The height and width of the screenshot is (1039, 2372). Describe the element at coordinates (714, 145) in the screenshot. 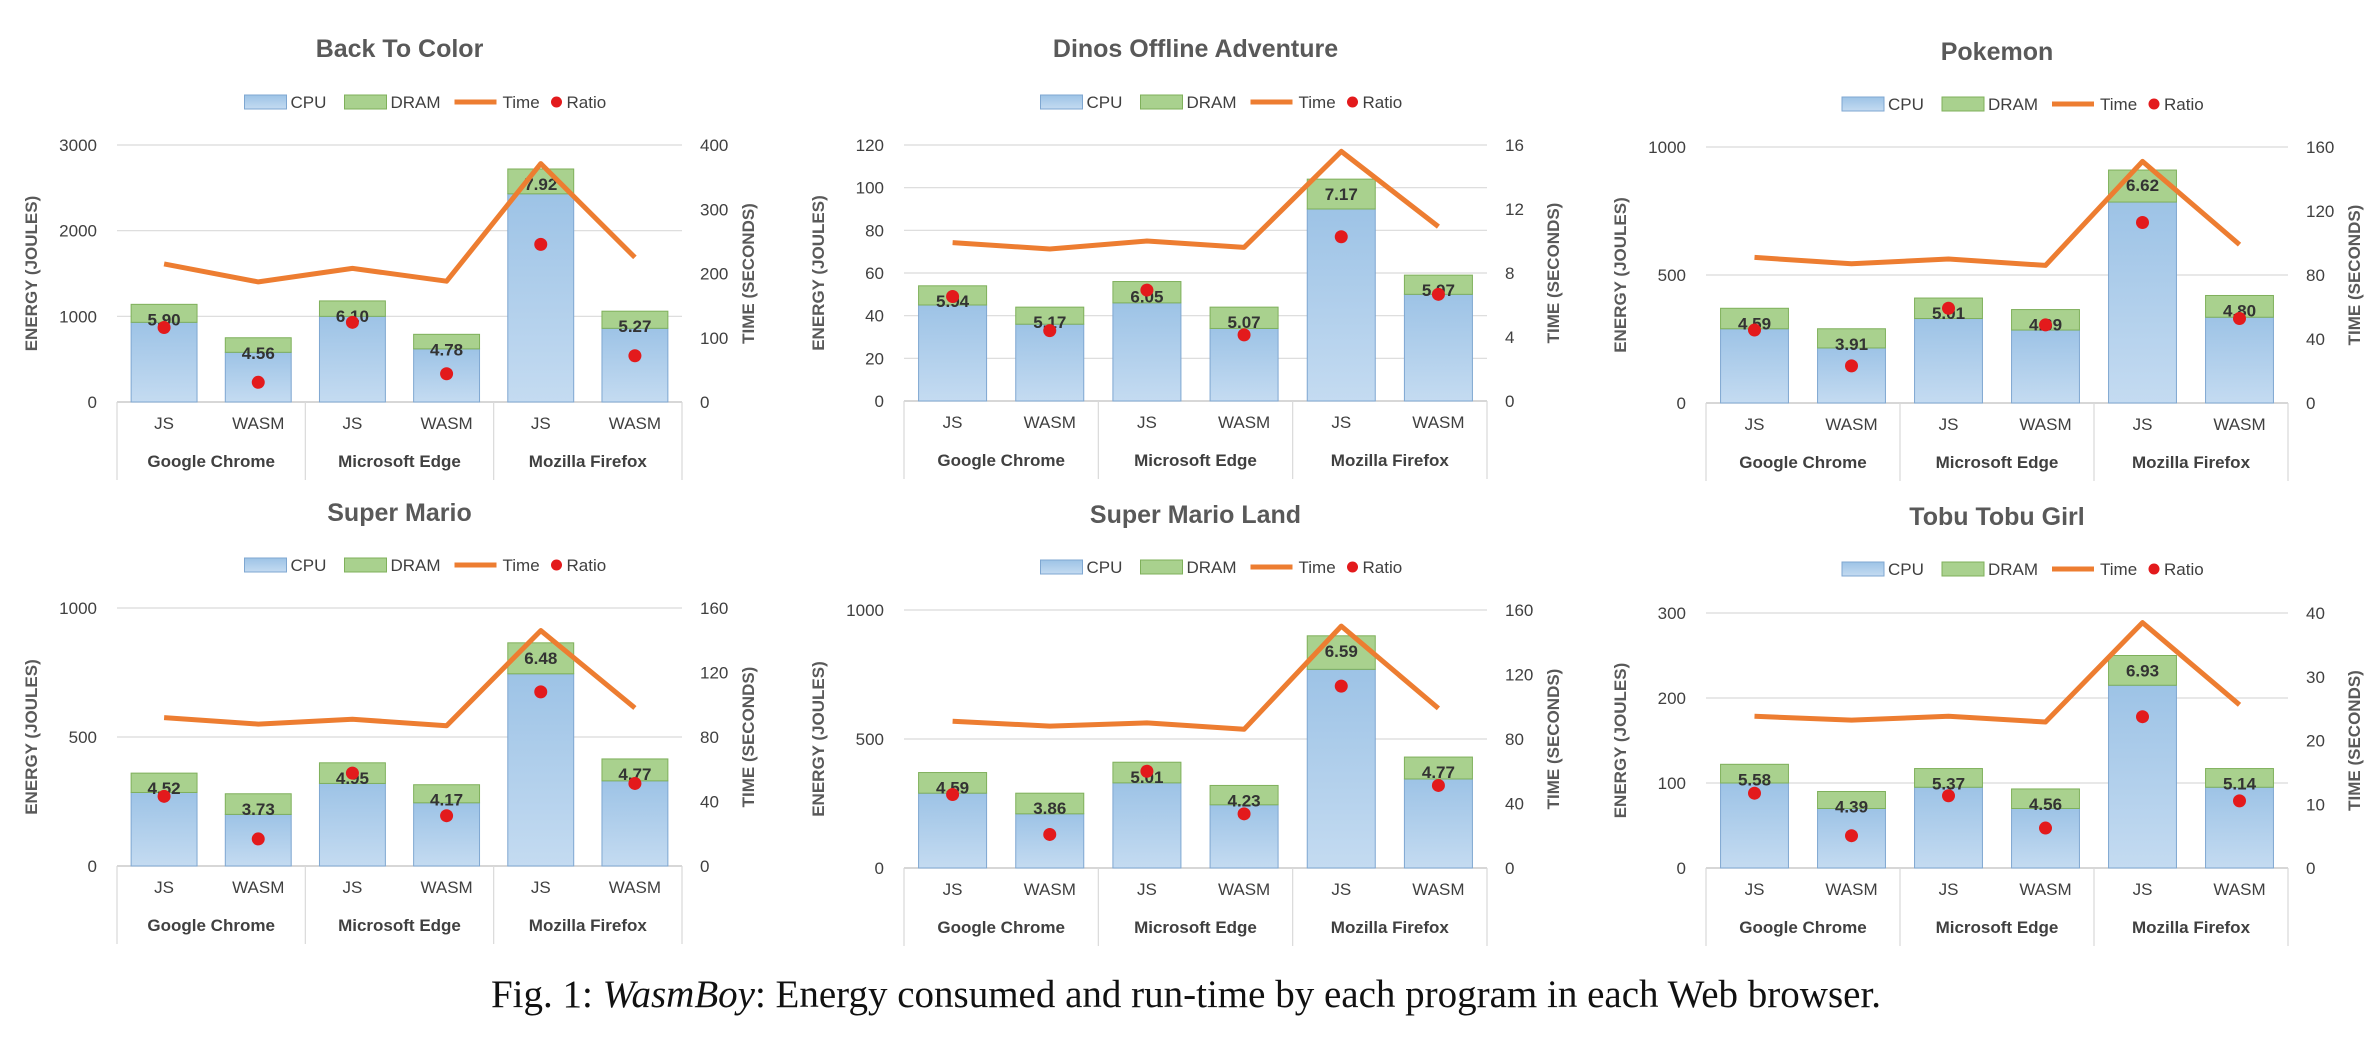

I see `y2-tick-label: 400` at that location.